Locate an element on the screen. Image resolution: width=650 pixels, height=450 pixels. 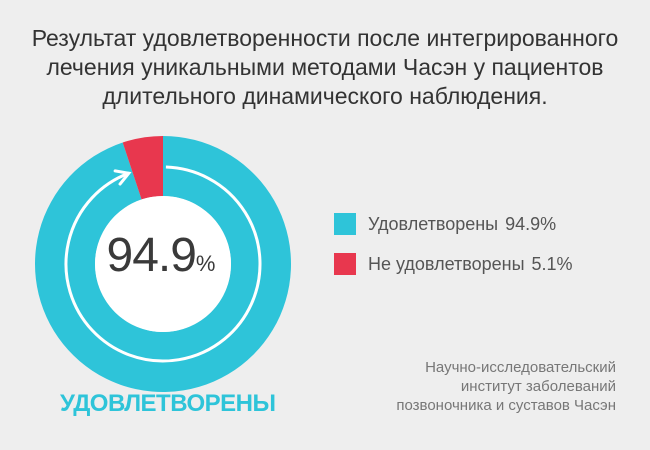
donut-center-disc is located at coordinates (163, 264).